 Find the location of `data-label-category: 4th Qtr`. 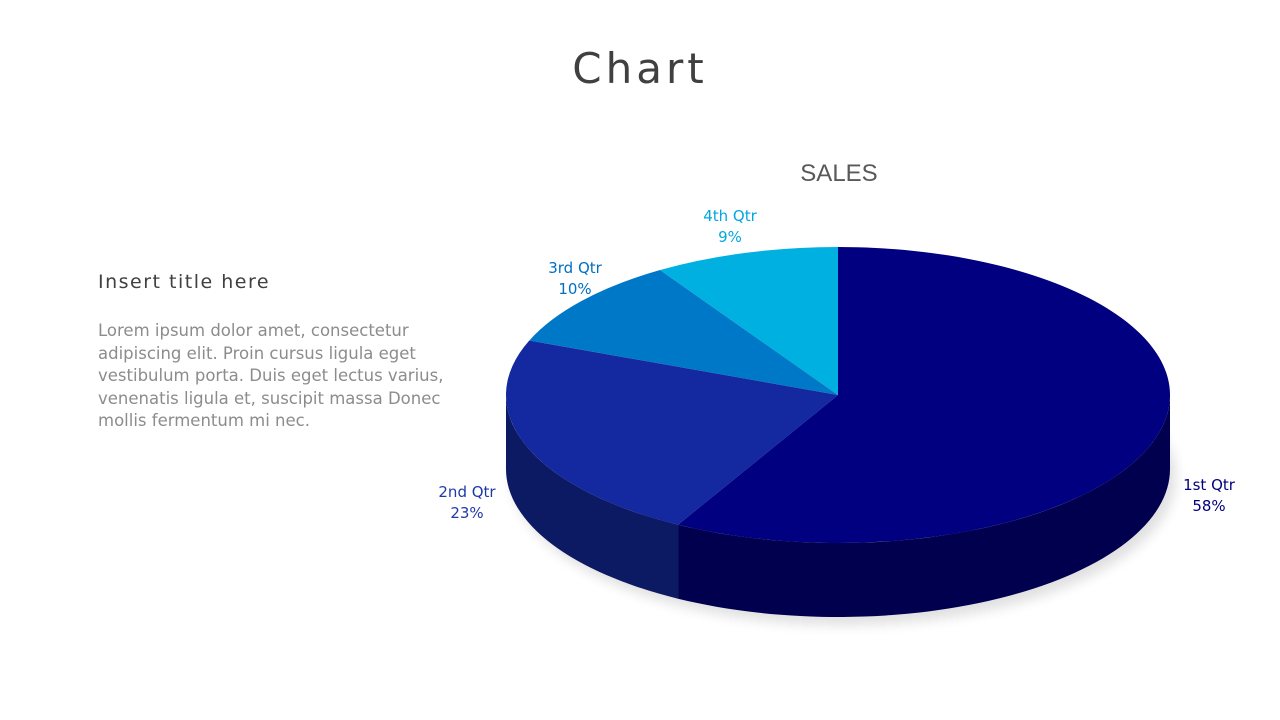

data-label-category: 4th Qtr is located at coordinates (730, 216).